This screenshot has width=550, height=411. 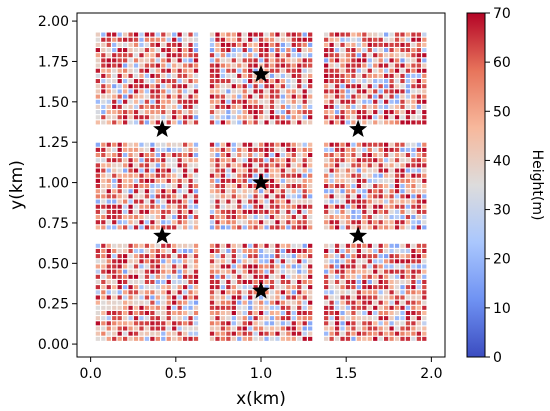 What do you see at coordinates (53, 224) in the screenshot?
I see `y-tick-label: 0.75` at bounding box center [53, 224].